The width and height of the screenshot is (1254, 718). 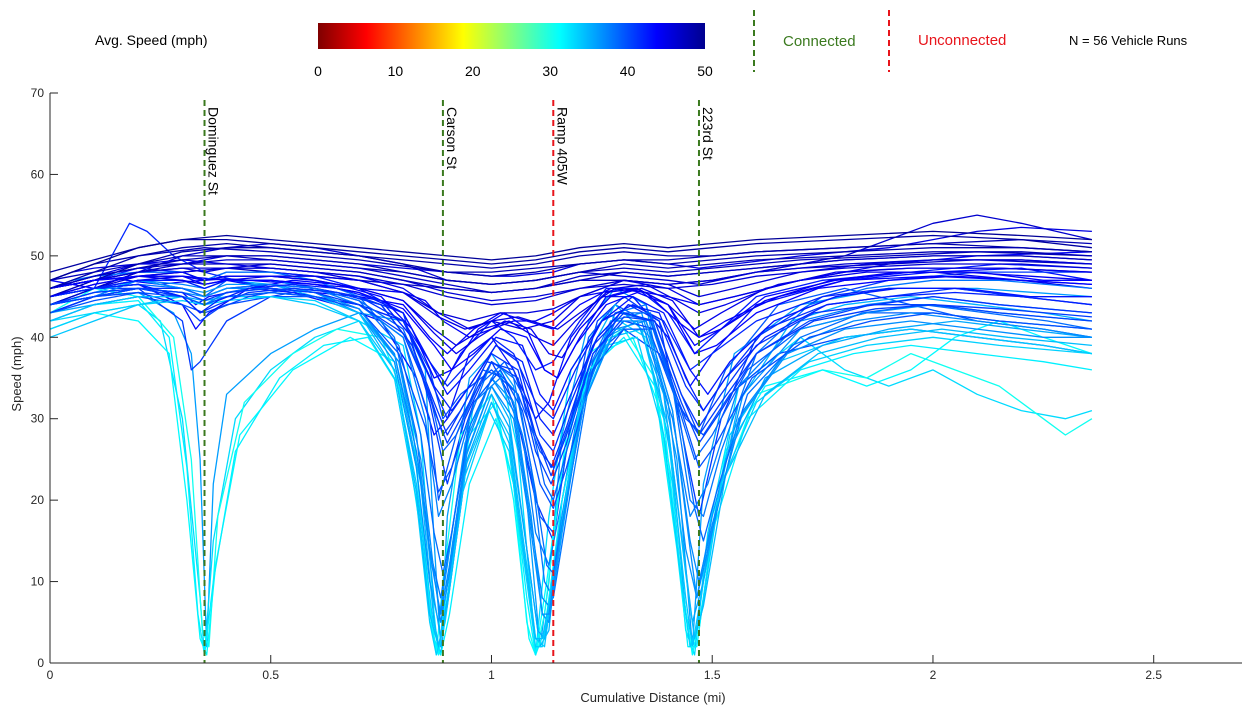 What do you see at coordinates (318, 71) in the screenshot?
I see `colorbar-tick-label: 0` at bounding box center [318, 71].